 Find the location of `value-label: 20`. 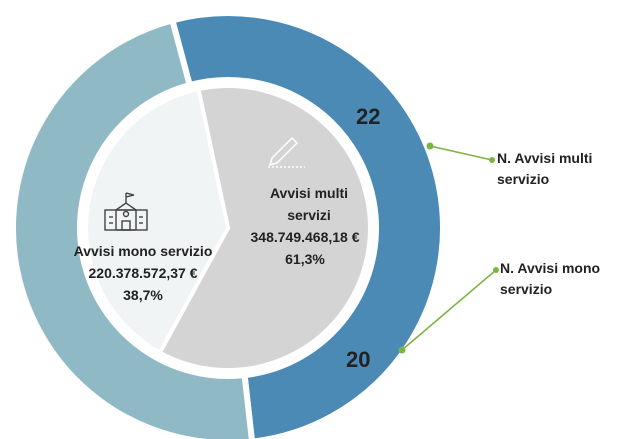

value-label: 20 is located at coordinates (358, 359).